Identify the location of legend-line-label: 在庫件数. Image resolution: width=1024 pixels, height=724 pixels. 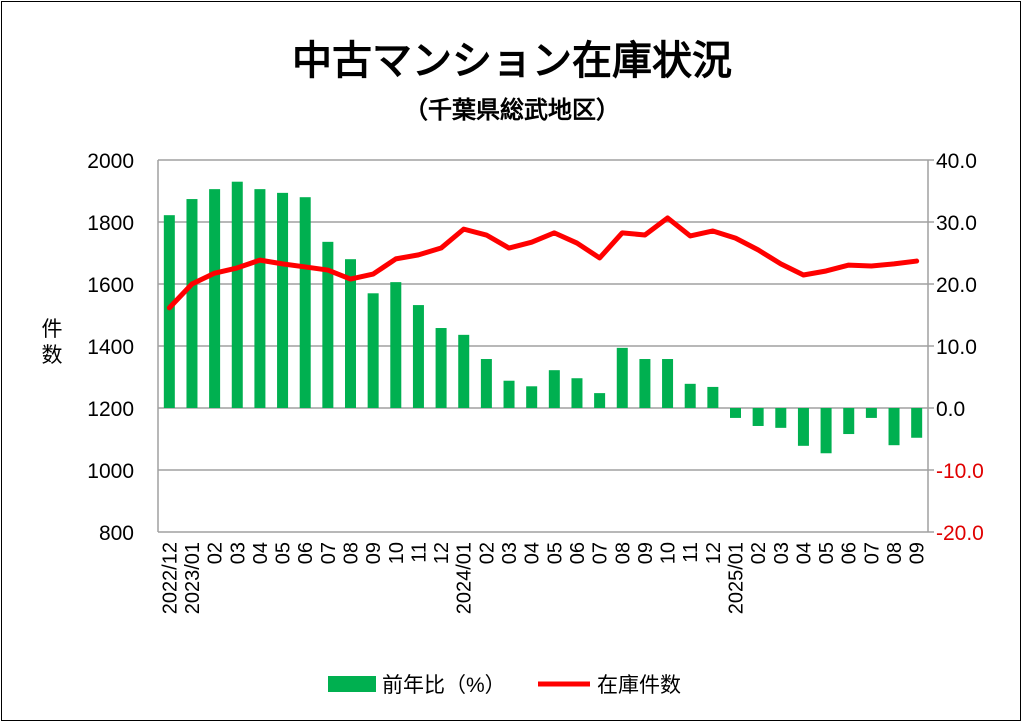
(639, 685).